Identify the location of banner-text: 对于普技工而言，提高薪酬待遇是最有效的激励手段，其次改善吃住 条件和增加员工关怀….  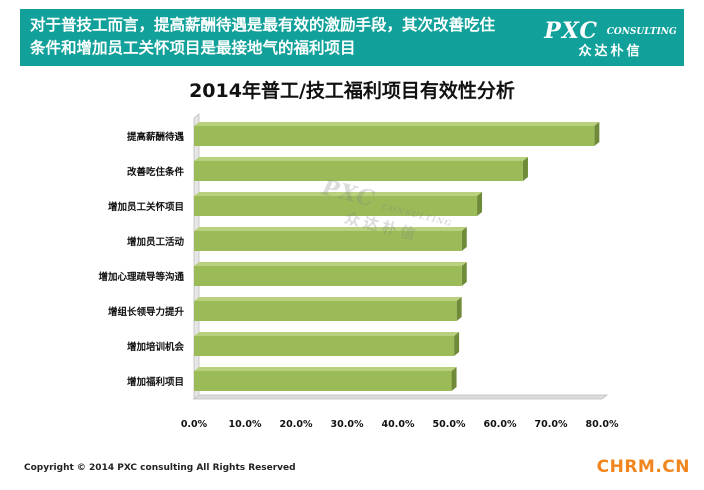
(295, 37).